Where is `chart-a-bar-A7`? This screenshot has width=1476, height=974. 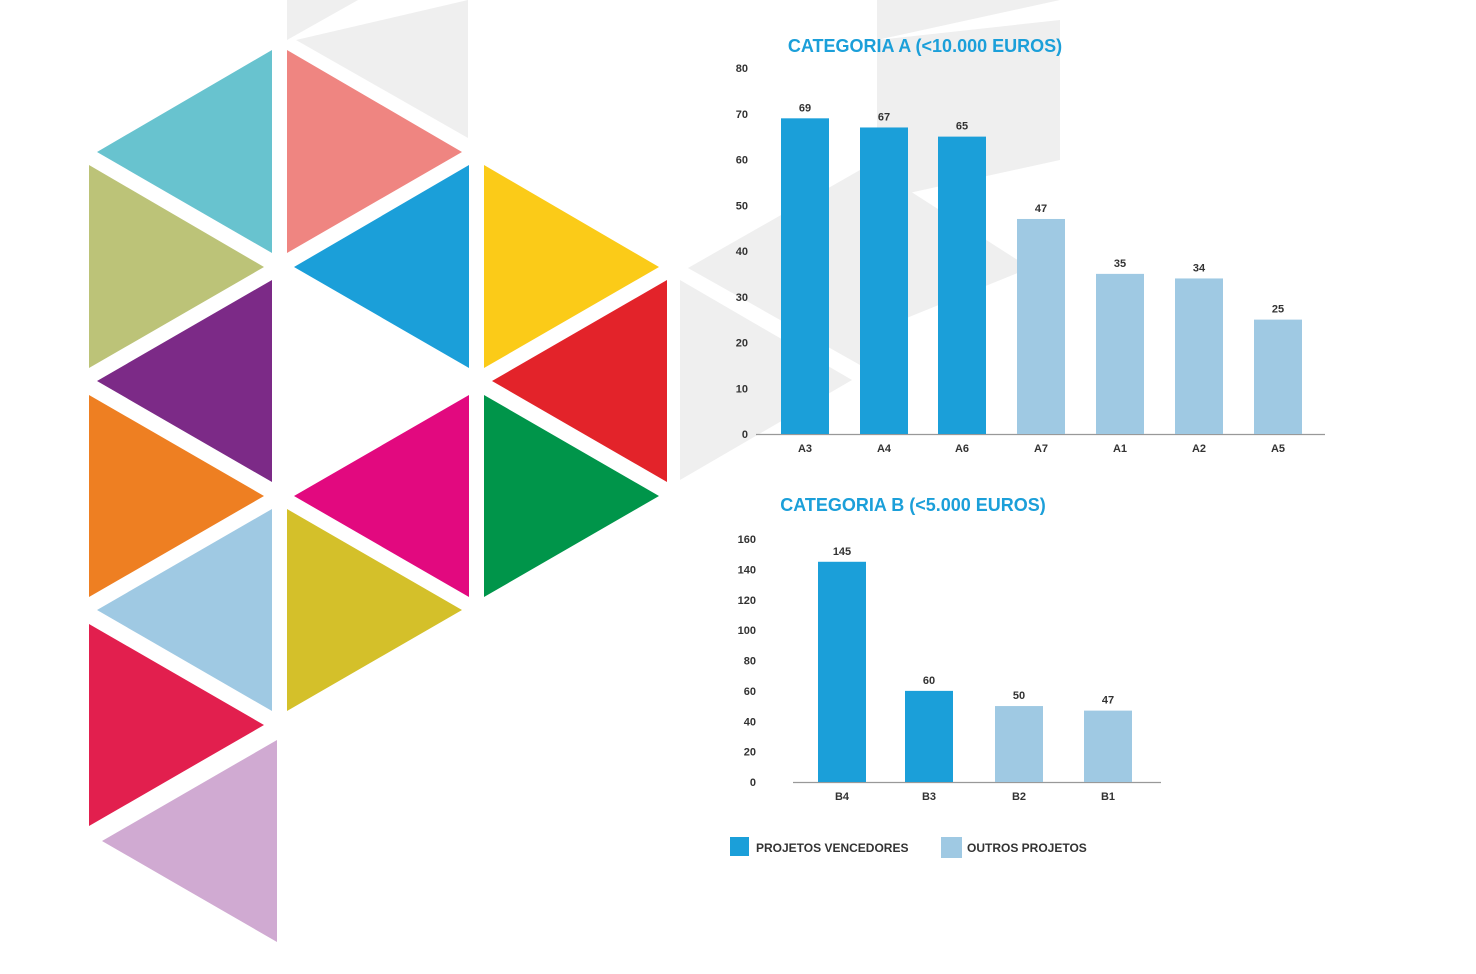 chart-a-bar-A7 is located at coordinates (1041, 326).